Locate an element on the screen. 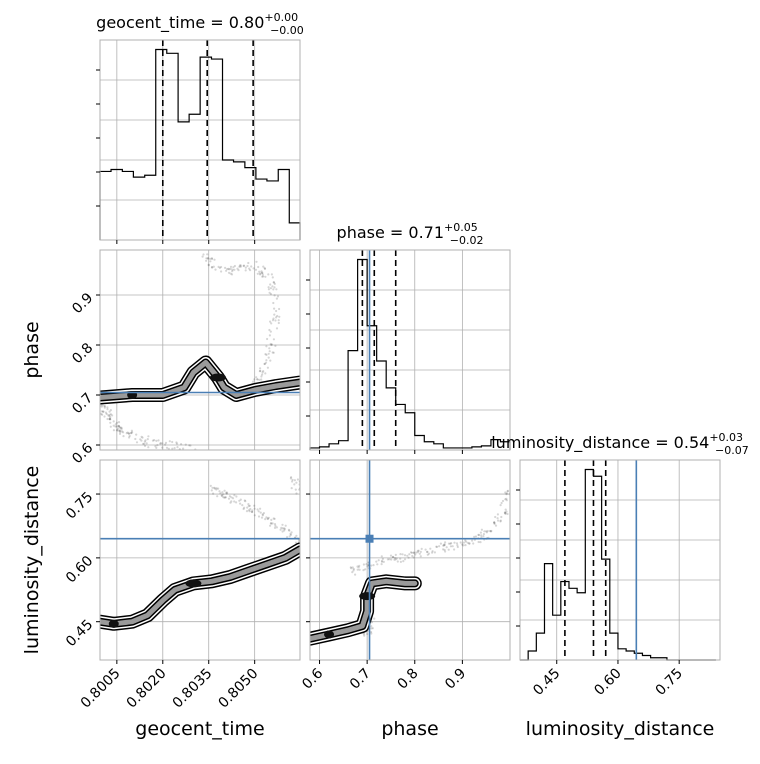 The height and width of the screenshot is (764, 760). scatter-panel-phase-luminosity_distance is located at coordinates (409, 560).